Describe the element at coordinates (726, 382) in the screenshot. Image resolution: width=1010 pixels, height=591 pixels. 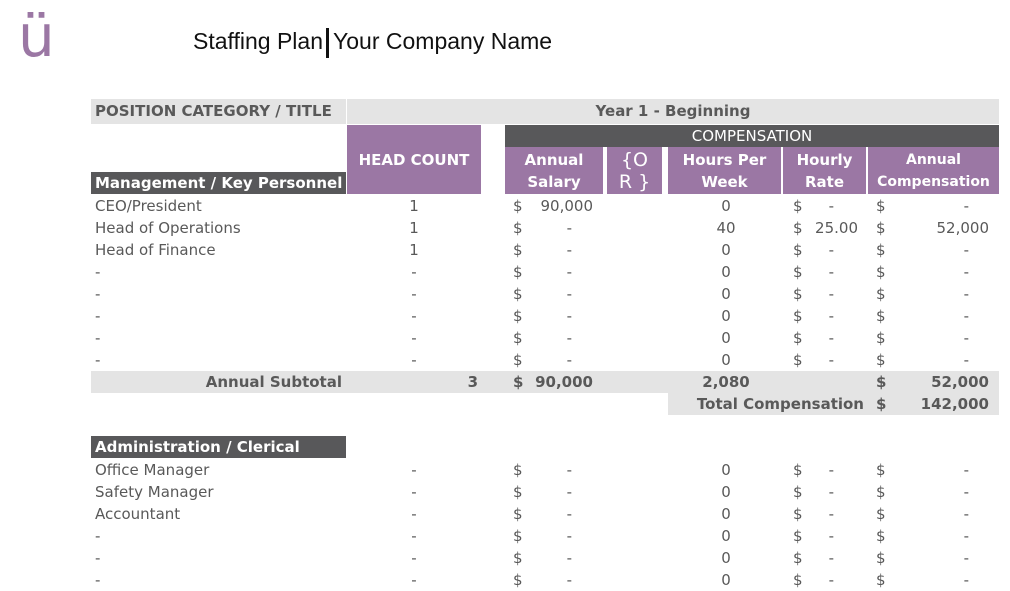
I see `subtotal-hours: 2,080` at that location.